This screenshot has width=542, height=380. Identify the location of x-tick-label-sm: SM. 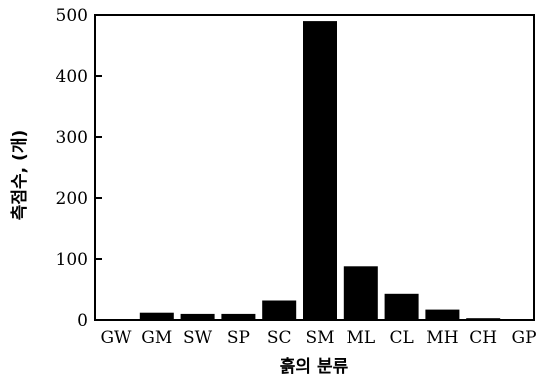
(319, 338).